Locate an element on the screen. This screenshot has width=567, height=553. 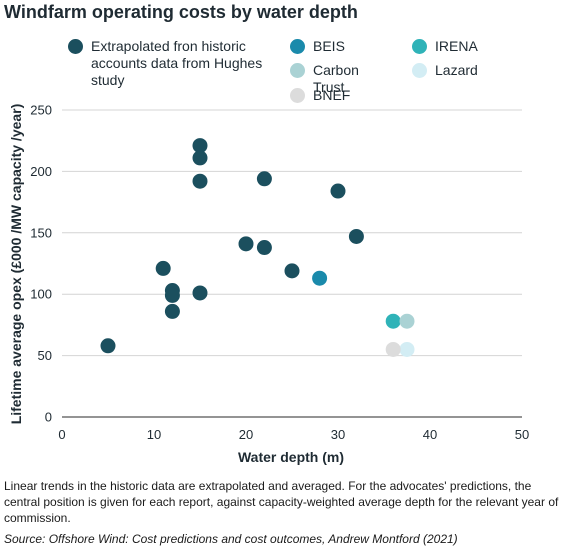
x-tick-label: 30 is located at coordinates (338, 434).